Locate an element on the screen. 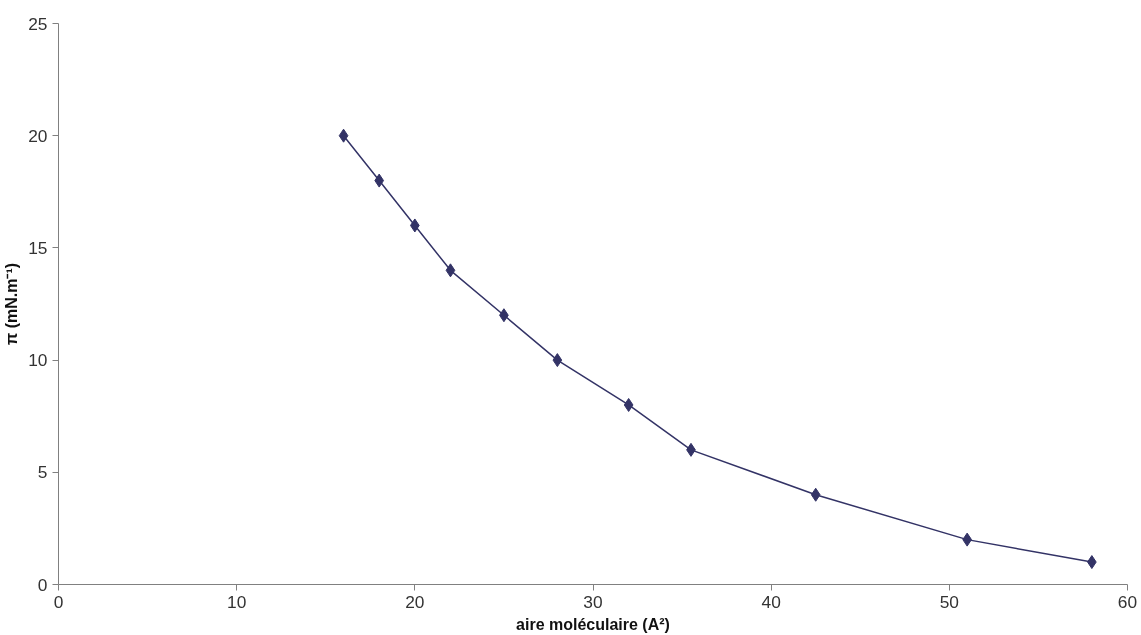 The image size is (1141, 635). y-tick-label: 15 is located at coordinates (38, 247).